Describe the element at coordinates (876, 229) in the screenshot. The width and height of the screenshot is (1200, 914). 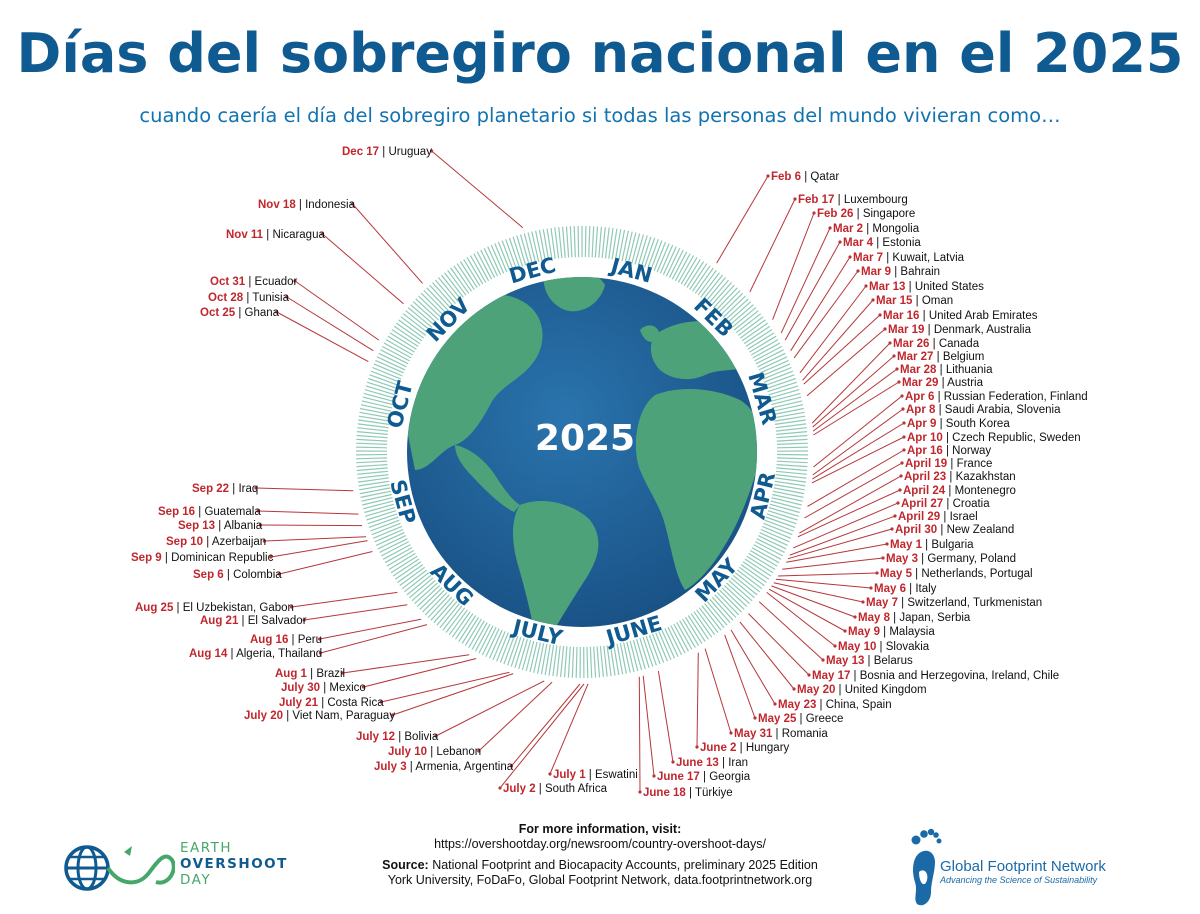
I see `country-label: Mar 2 | Mongolia` at that location.